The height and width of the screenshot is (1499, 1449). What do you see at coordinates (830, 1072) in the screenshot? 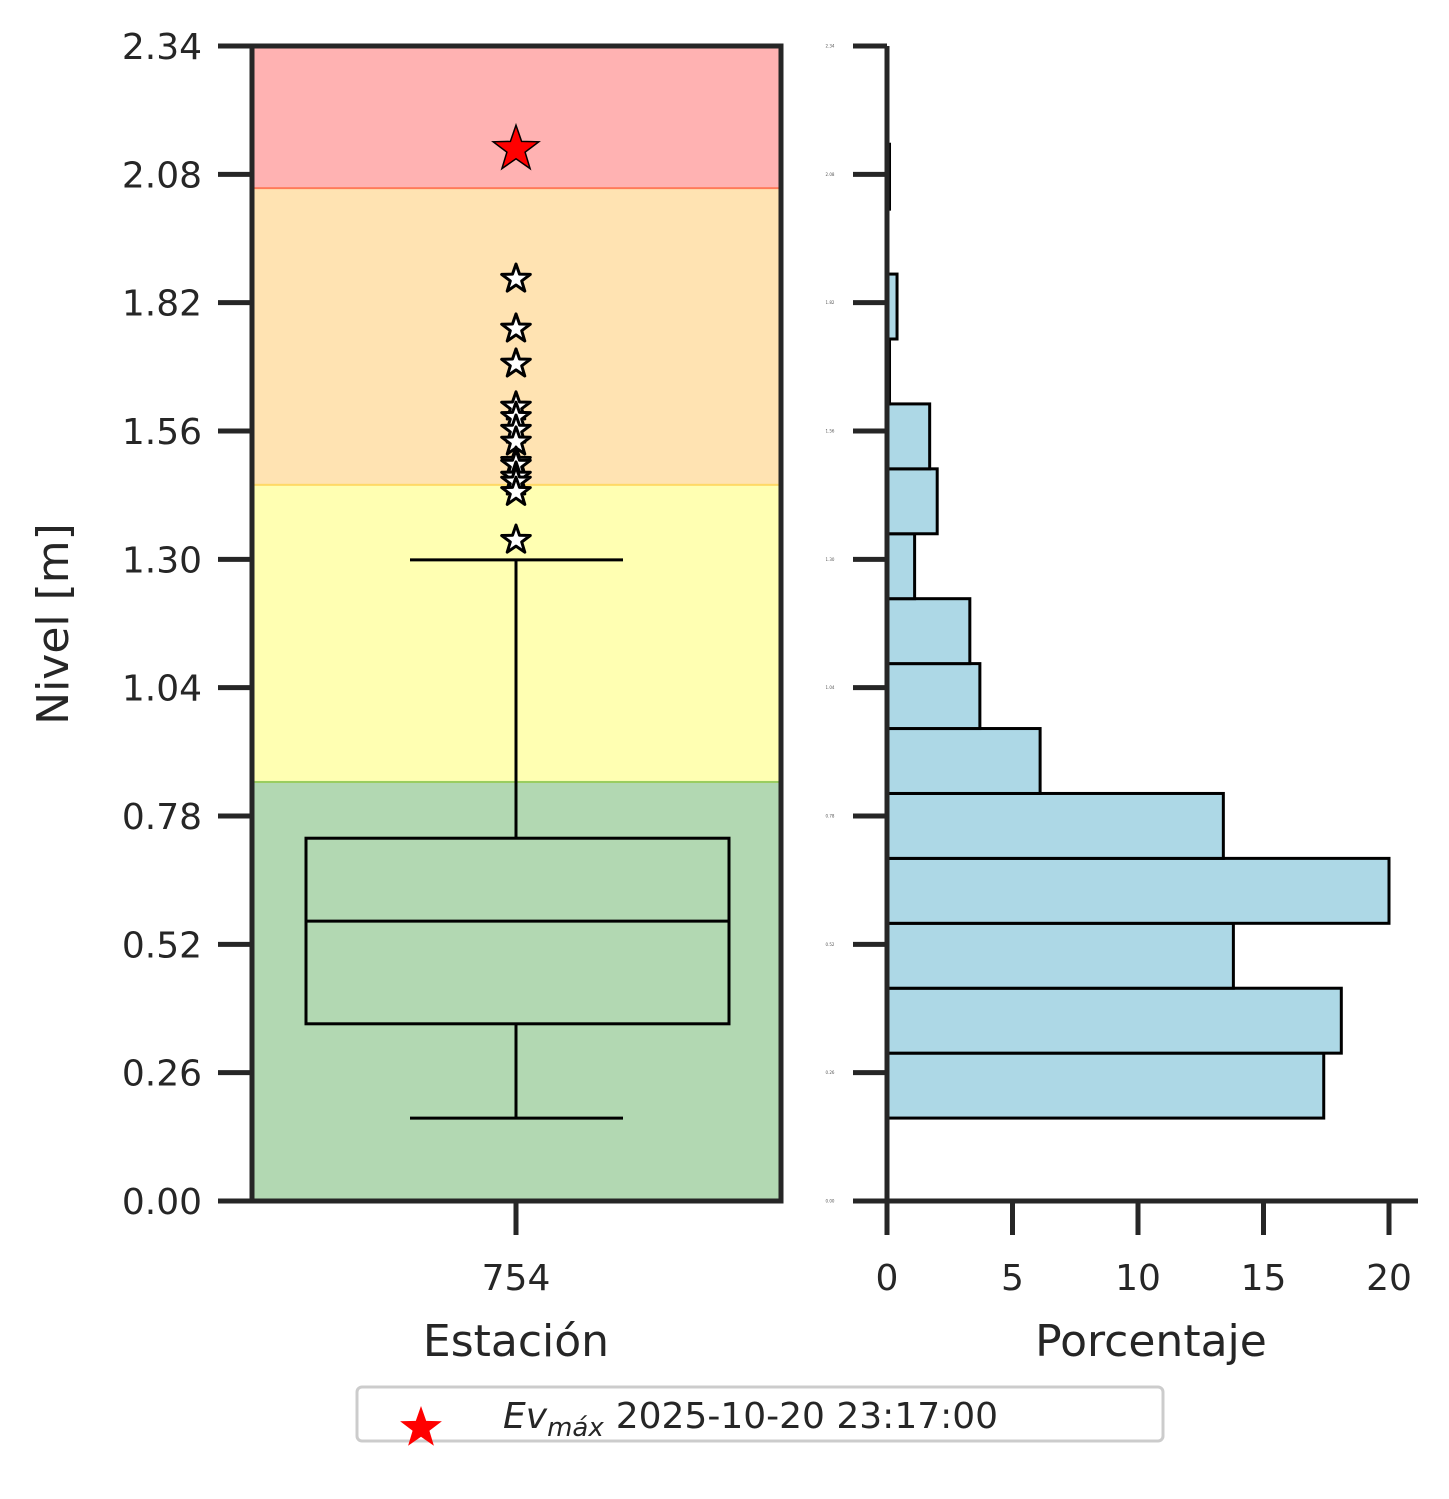
I see `hist-y-tick-label-1: 0.26` at bounding box center [830, 1072].